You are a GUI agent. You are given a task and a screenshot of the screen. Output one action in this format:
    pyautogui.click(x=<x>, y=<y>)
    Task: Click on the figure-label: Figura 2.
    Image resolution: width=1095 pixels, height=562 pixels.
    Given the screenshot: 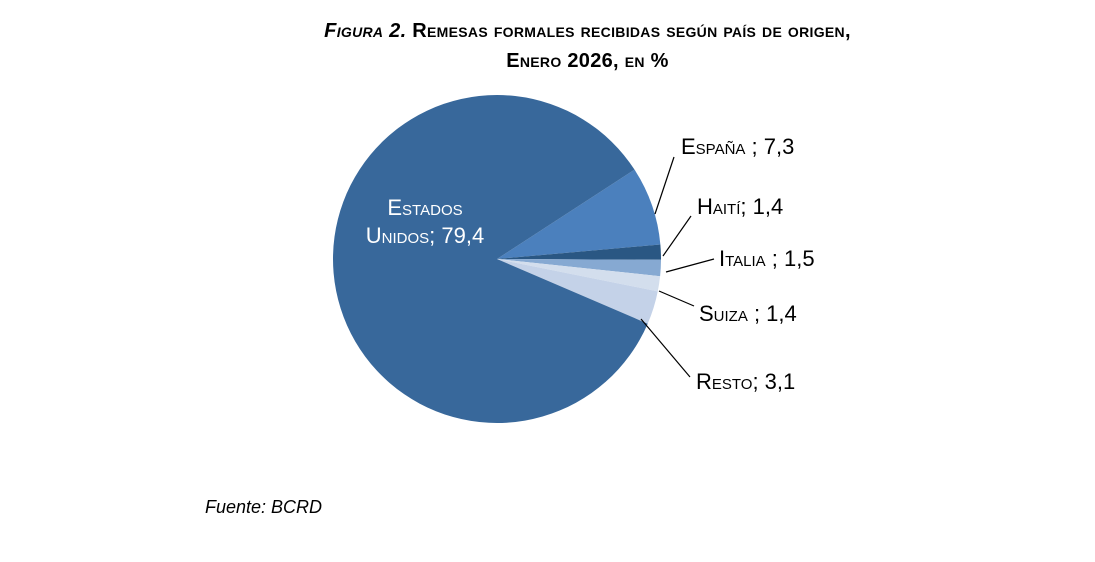 What is the action you would take?
    pyautogui.click(x=365, y=31)
    